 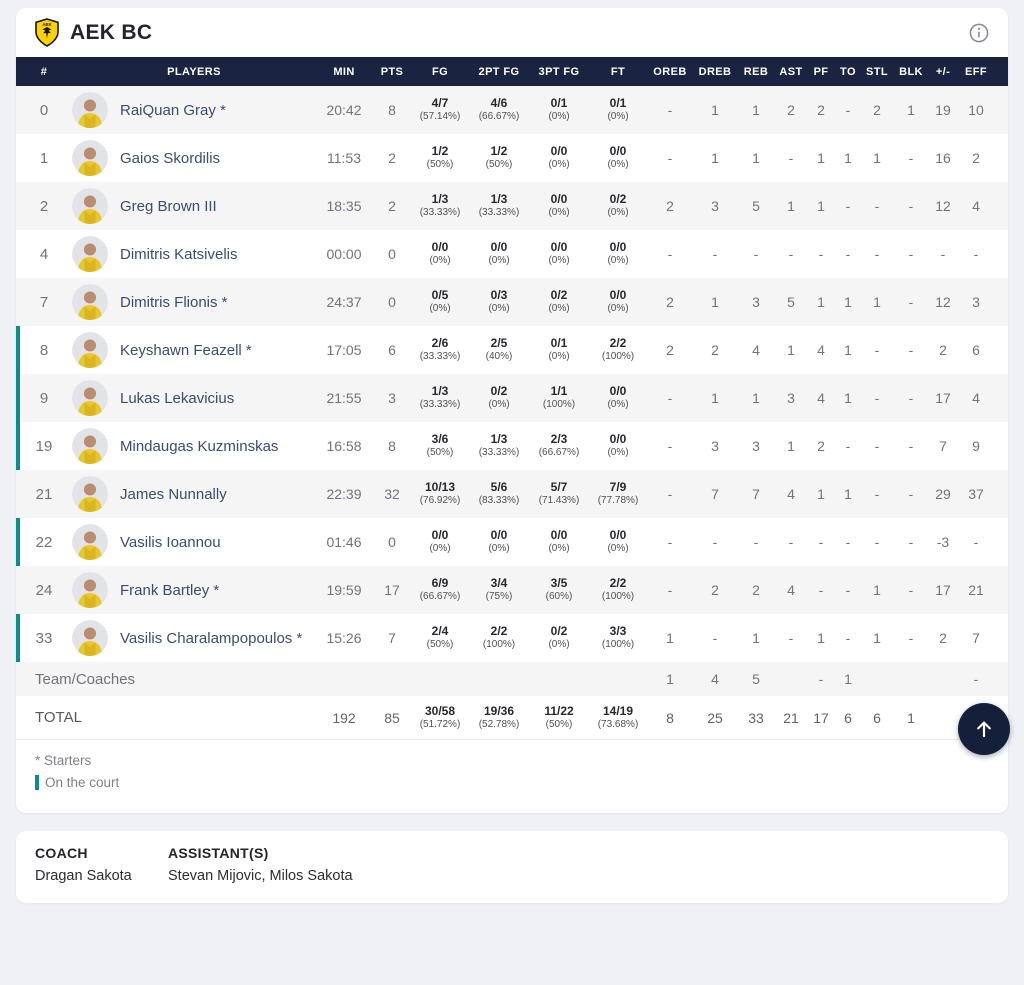 I want to click on total-fg: 30/58 (51.72%), so click(x=440, y=717).